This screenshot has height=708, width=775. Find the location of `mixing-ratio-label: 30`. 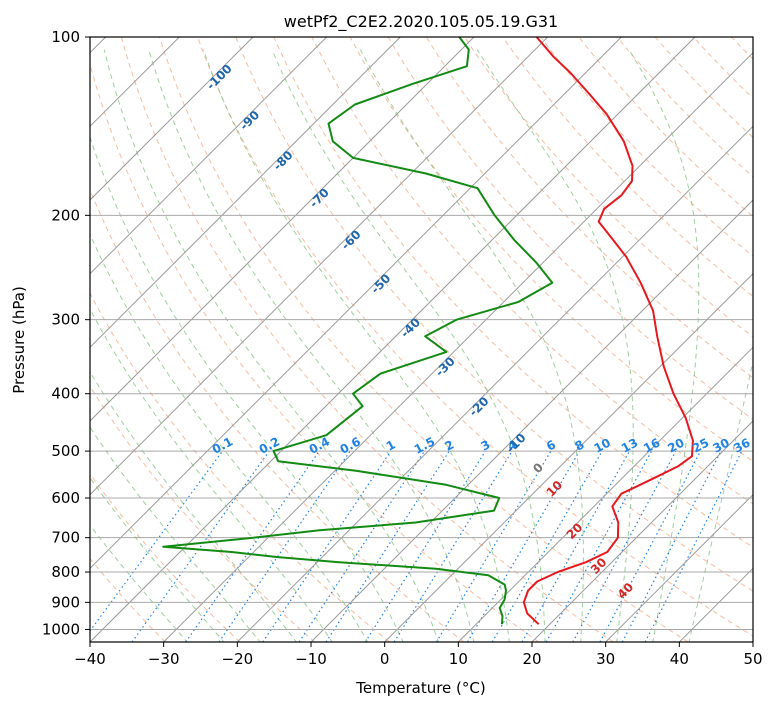

mixing-ratio-label: 30 is located at coordinates (720, 445).